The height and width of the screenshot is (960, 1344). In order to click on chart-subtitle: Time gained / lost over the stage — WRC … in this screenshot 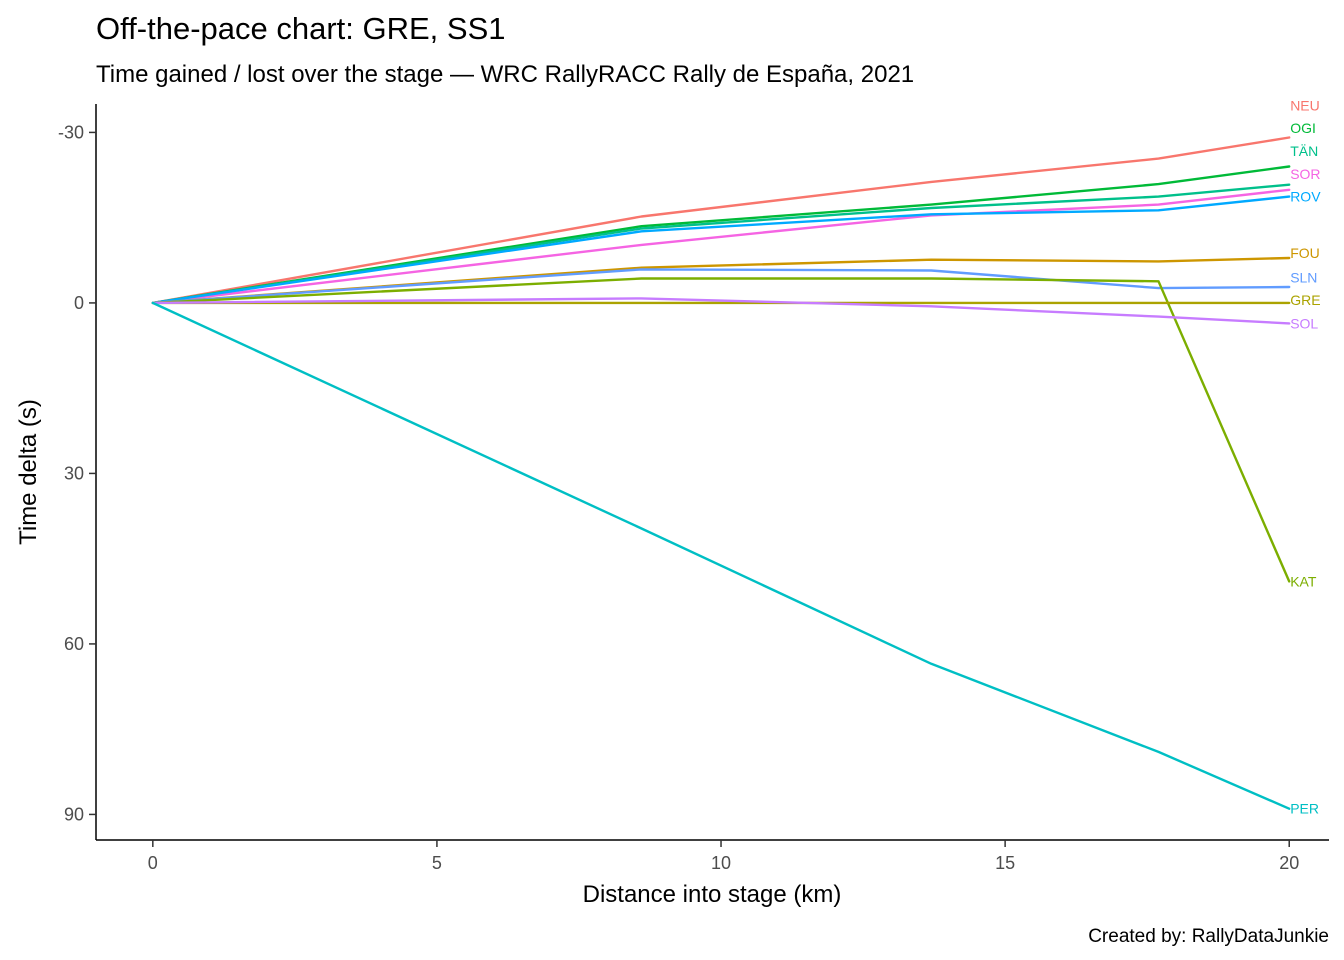, I will do `click(505, 74)`.